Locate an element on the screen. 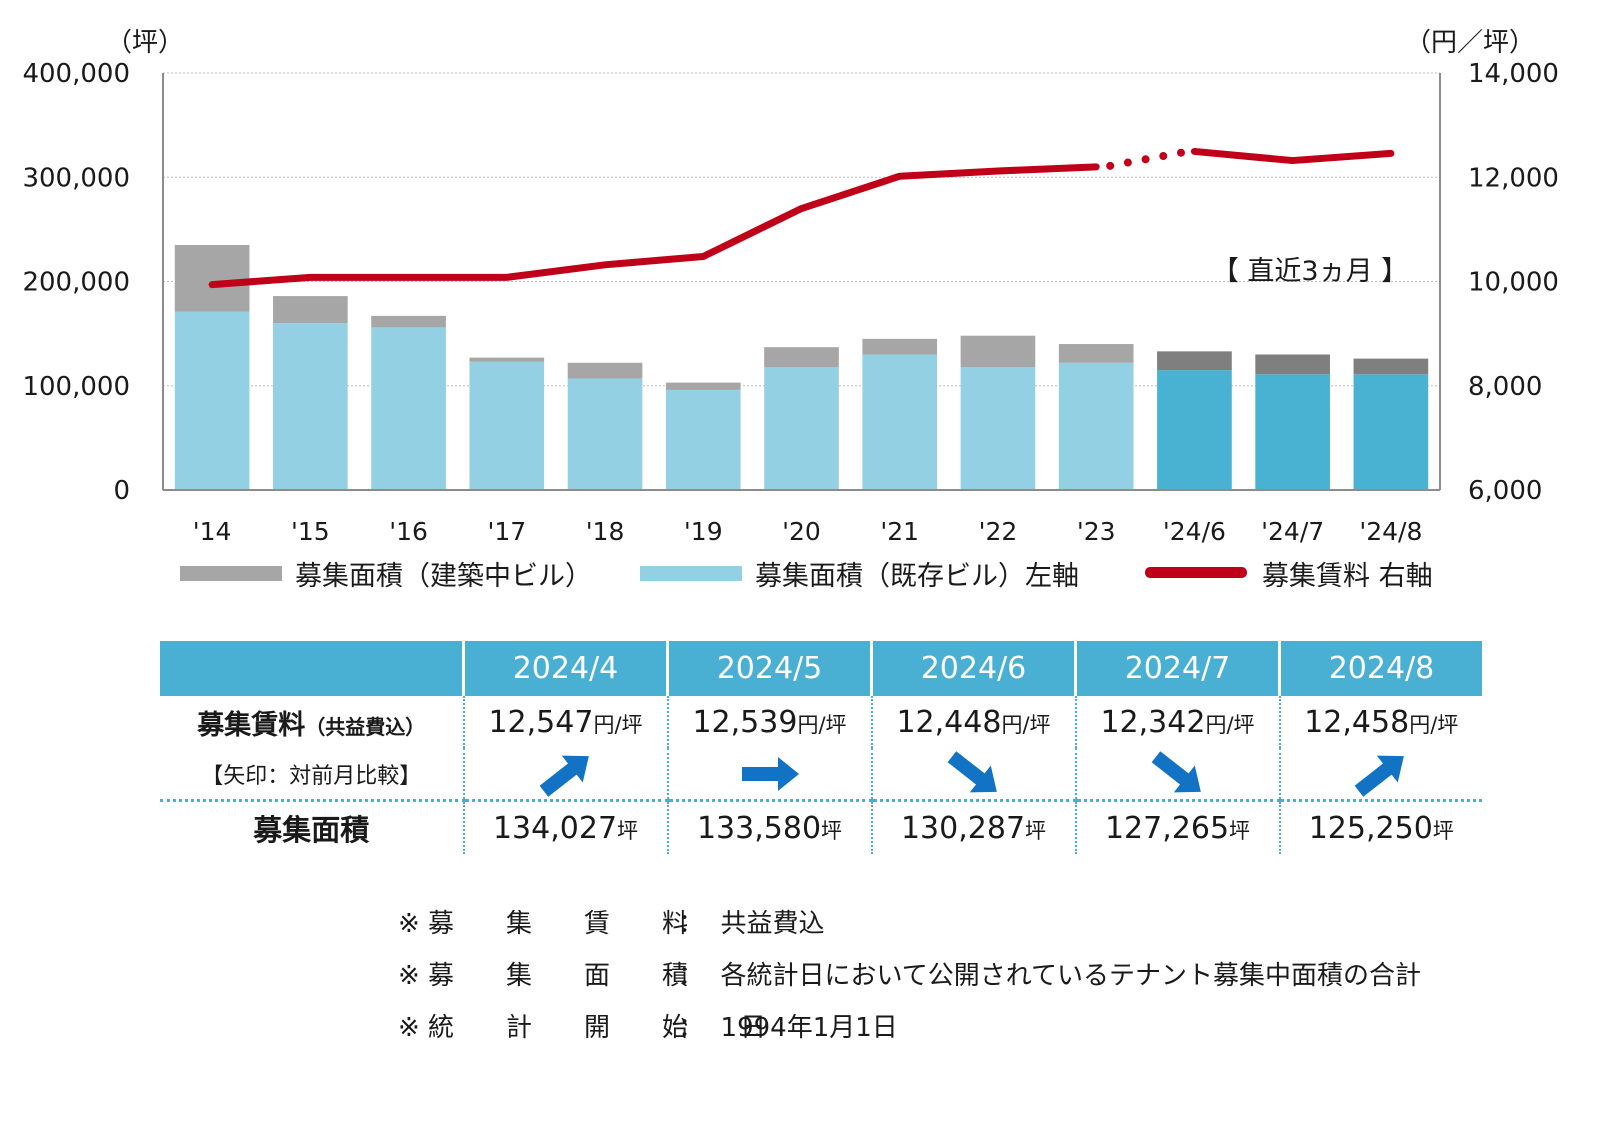  table-row-arrows: 【矢印：対前月比較】 is located at coordinates (821, 774).